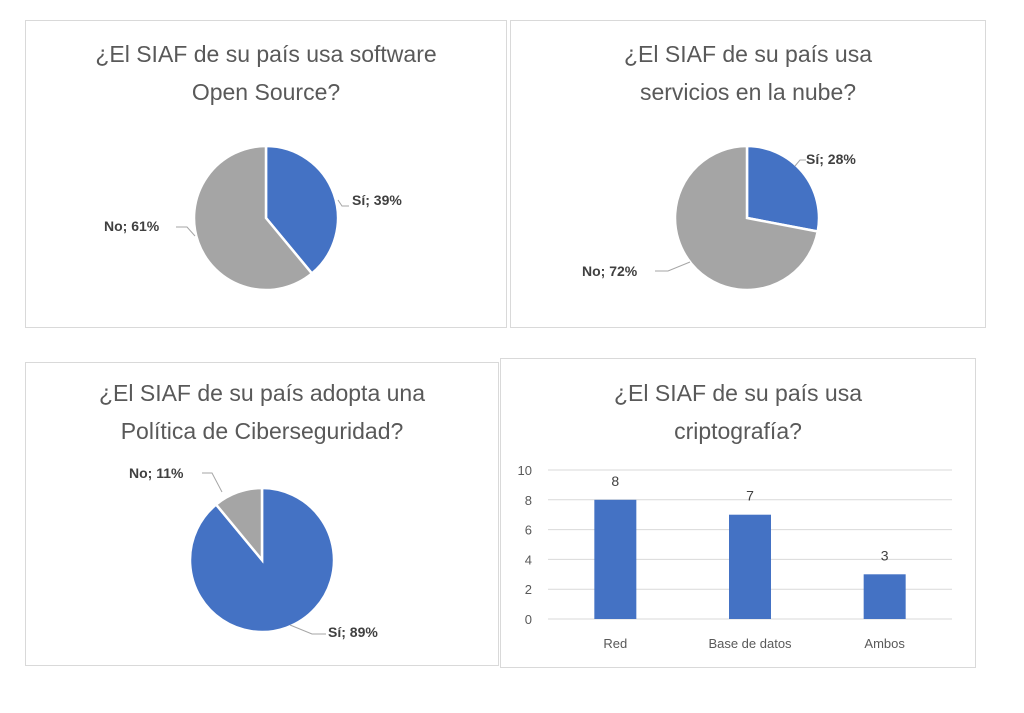 The height and width of the screenshot is (713, 1024). Describe the element at coordinates (738, 431) in the screenshot. I see `title-line: criptografía?` at that location.